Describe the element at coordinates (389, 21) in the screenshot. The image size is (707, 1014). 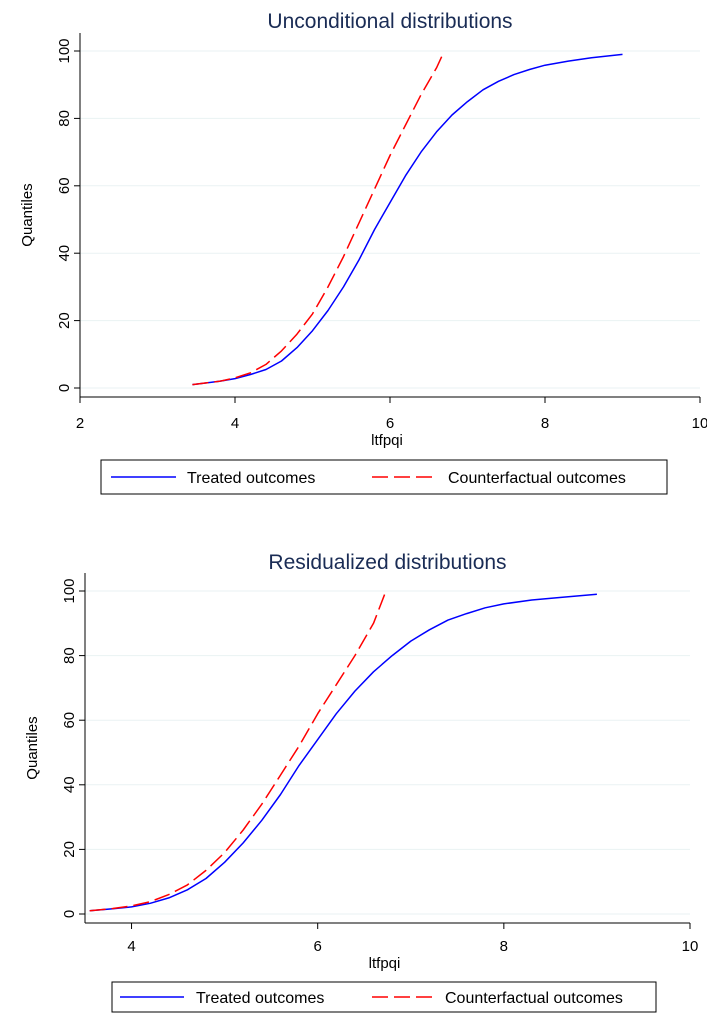
I see `chart-title: Unconditional distributions` at that location.